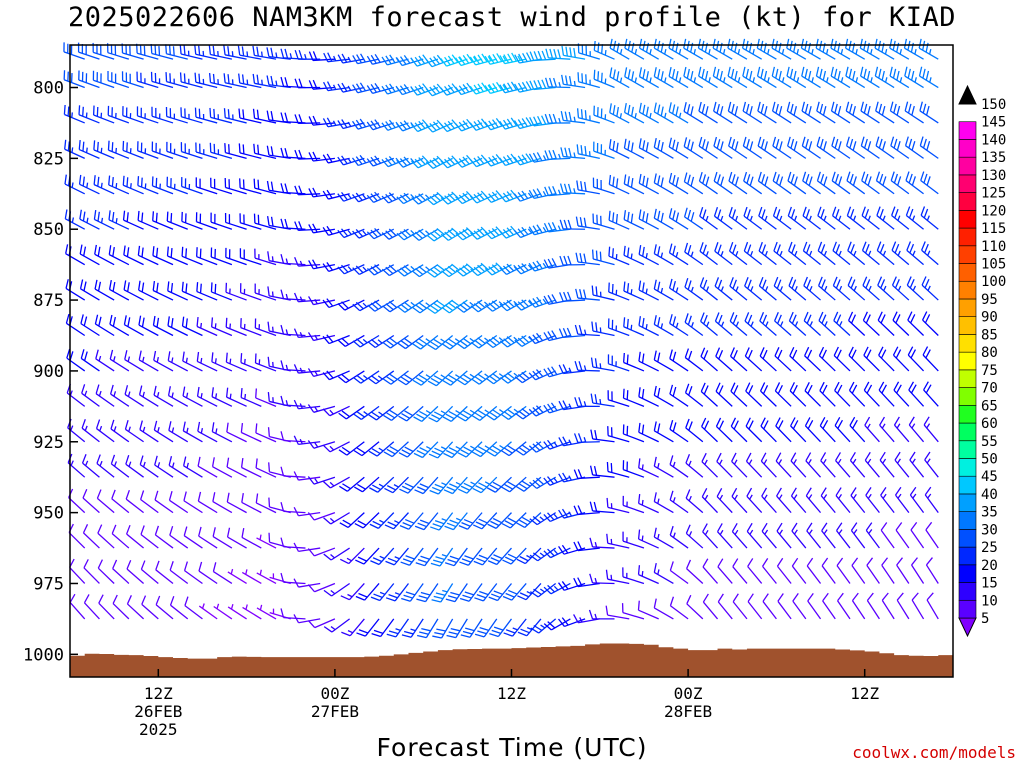 The image size is (1024, 768). What do you see at coordinates (48, 301) in the screenshot?
I see `y-tick-label: 875` at bounding box center [48, 301].